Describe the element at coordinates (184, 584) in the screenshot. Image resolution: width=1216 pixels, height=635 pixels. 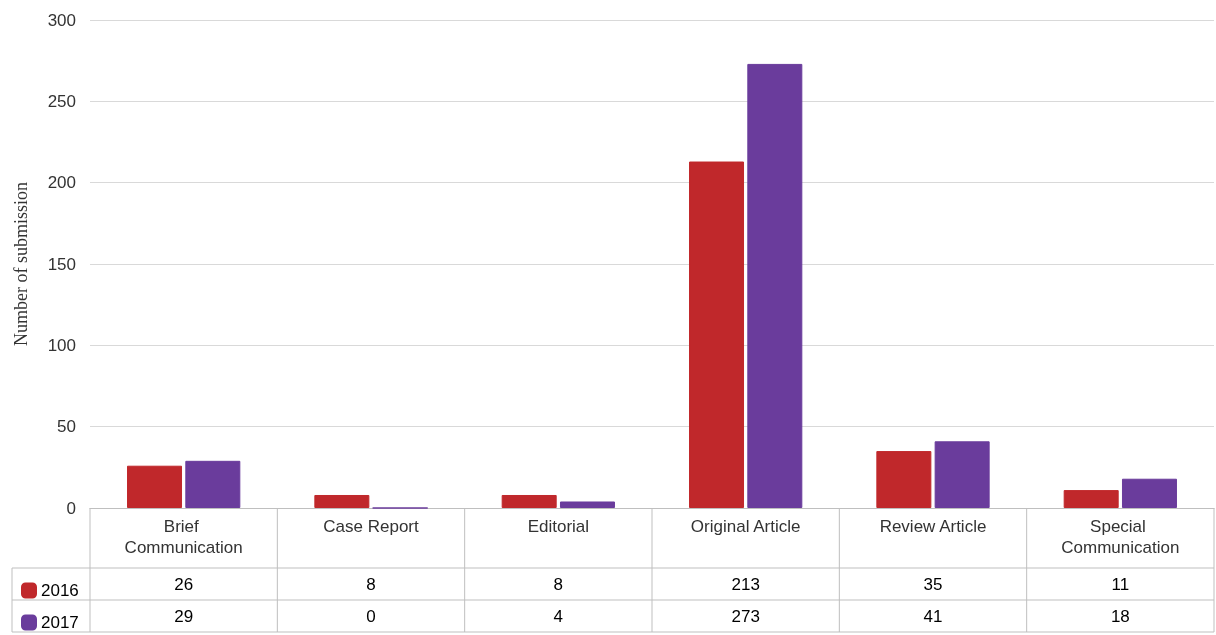
I see `data-label: 26` at that location.